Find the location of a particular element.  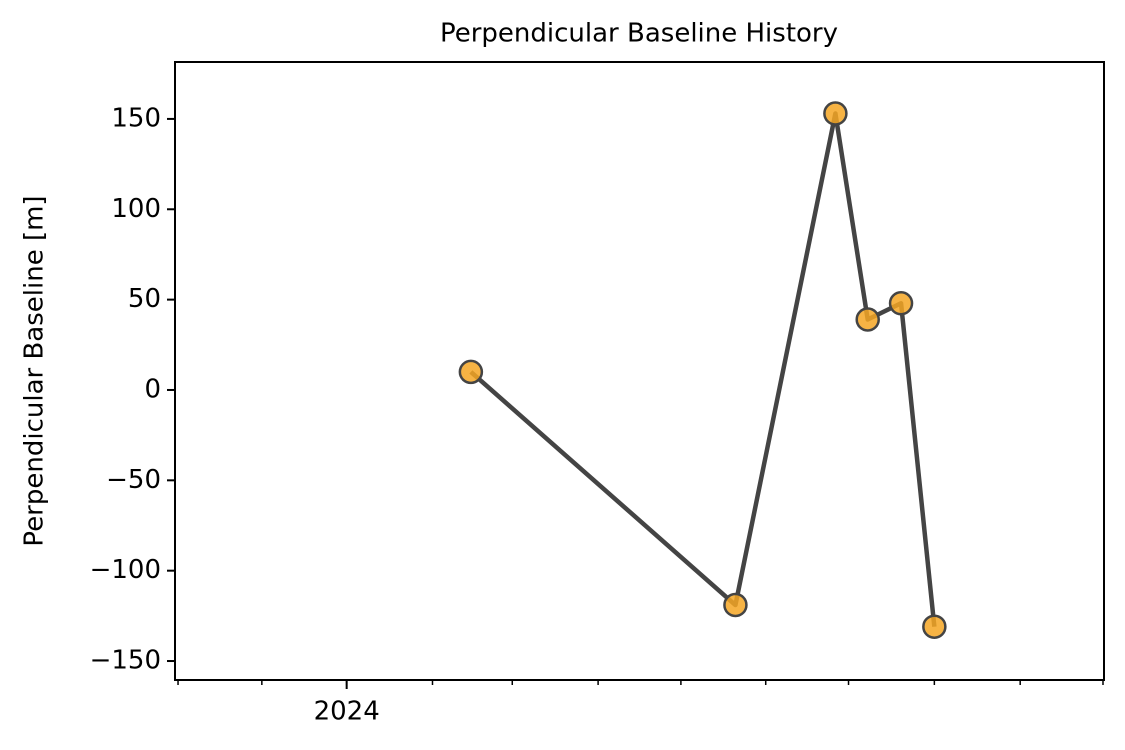

y-tick-label: 100 is located at coordinates (136, 209).